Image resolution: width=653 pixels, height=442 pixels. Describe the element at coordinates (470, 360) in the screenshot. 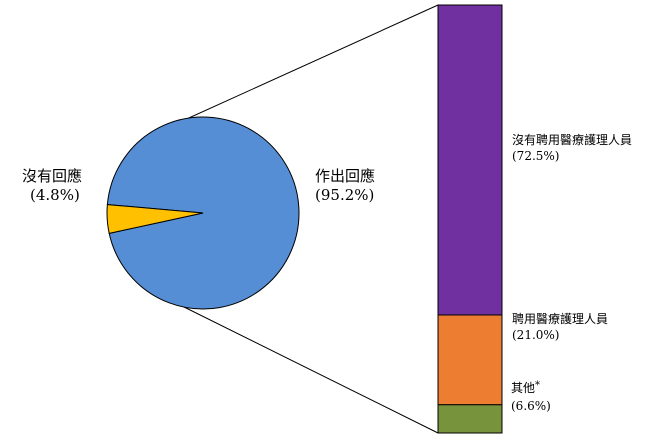

I see `bar-segment-medical-staff` at that location.